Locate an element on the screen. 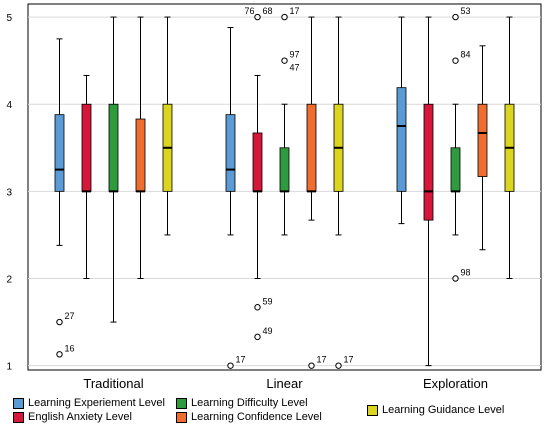 This screenshot has width=550, height=429. outlier-label: 59 is located at coordinates (268, 301).